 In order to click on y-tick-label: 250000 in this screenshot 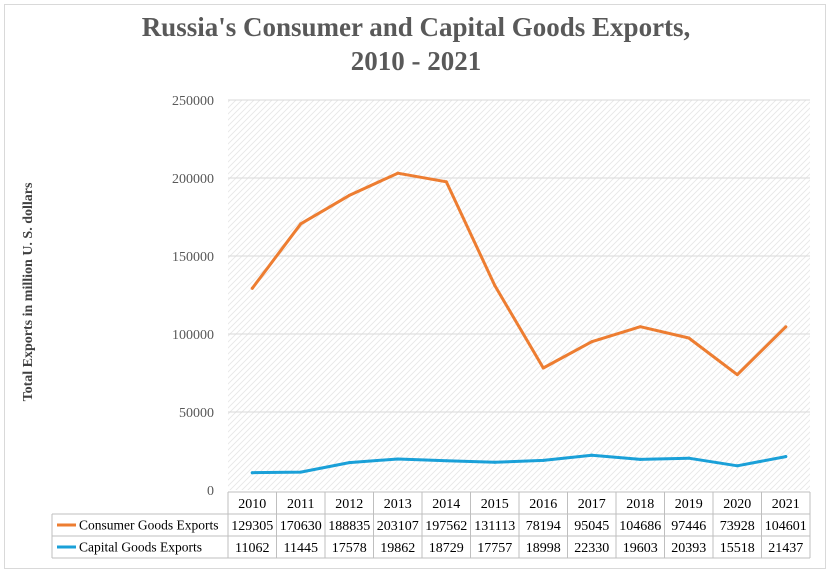, I will do `click(193, 101)`.